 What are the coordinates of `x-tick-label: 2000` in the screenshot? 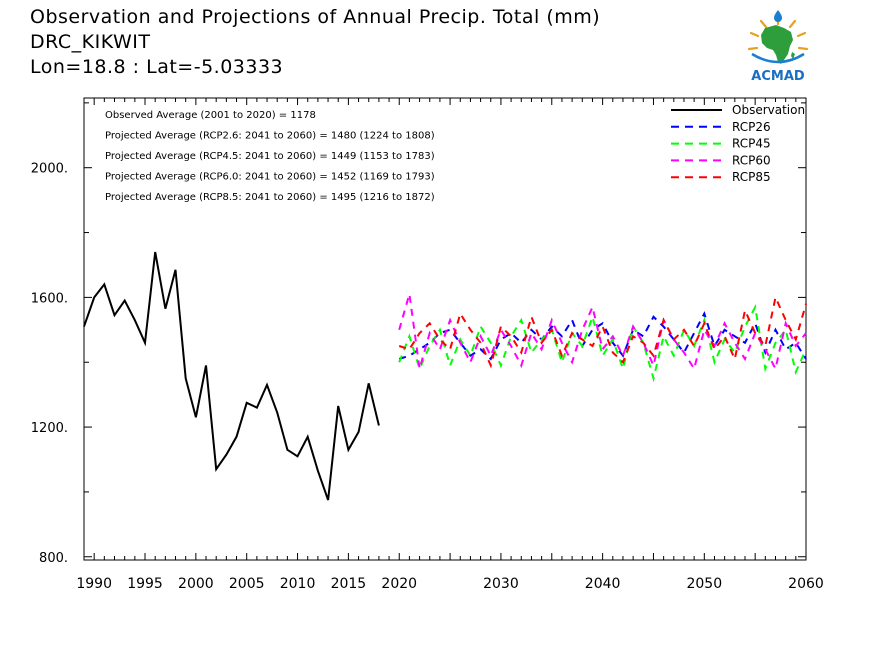 It's located at (196, 584).